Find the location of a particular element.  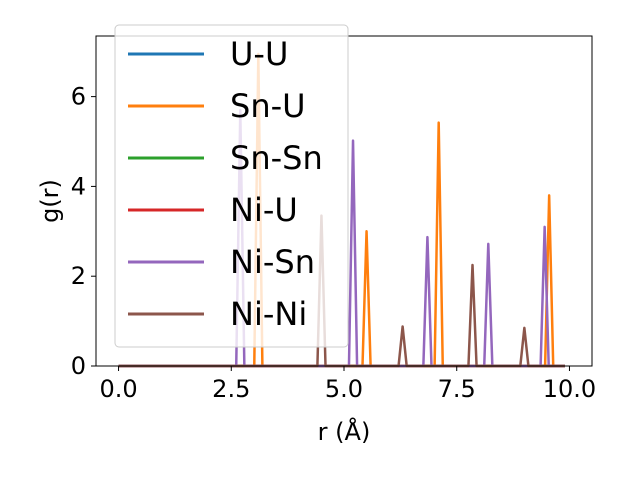

x-axis-label: r (Å) is located at coordinates (344, 431).